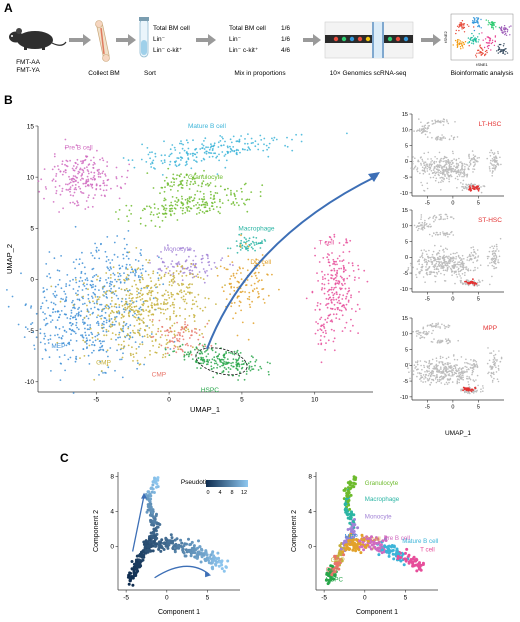 This screenshot has height=622, width=520. I want to click on y-tick-label: 0, so click(32, 280).